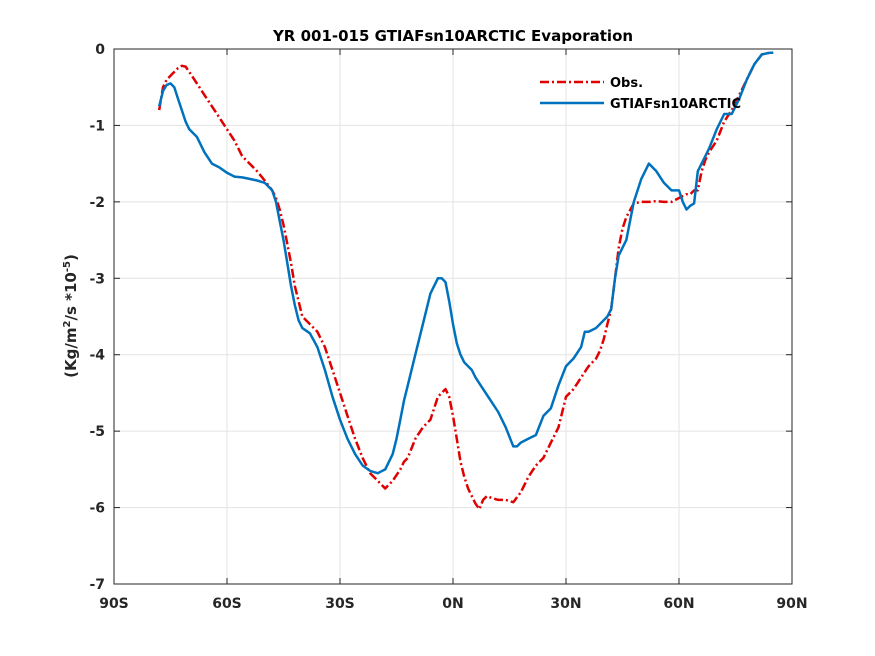  What do you see at coordinates (565, 604) in the screenshot?
I see `x-tick-label: 30N` at bounding box center [565, 604].